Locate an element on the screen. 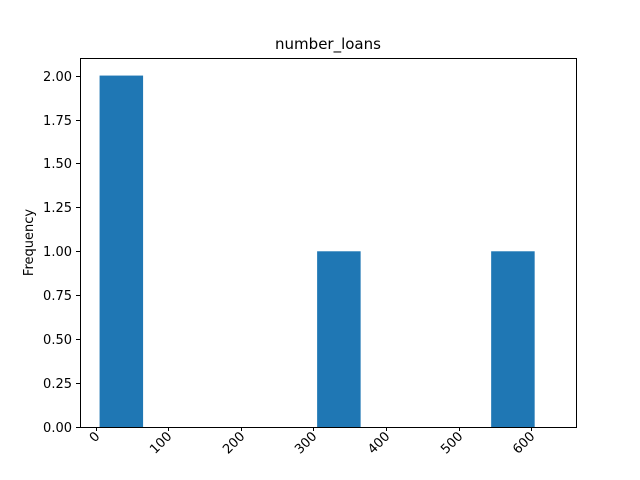  y-axis-title: Frequency is located at coordinates (29, 242).